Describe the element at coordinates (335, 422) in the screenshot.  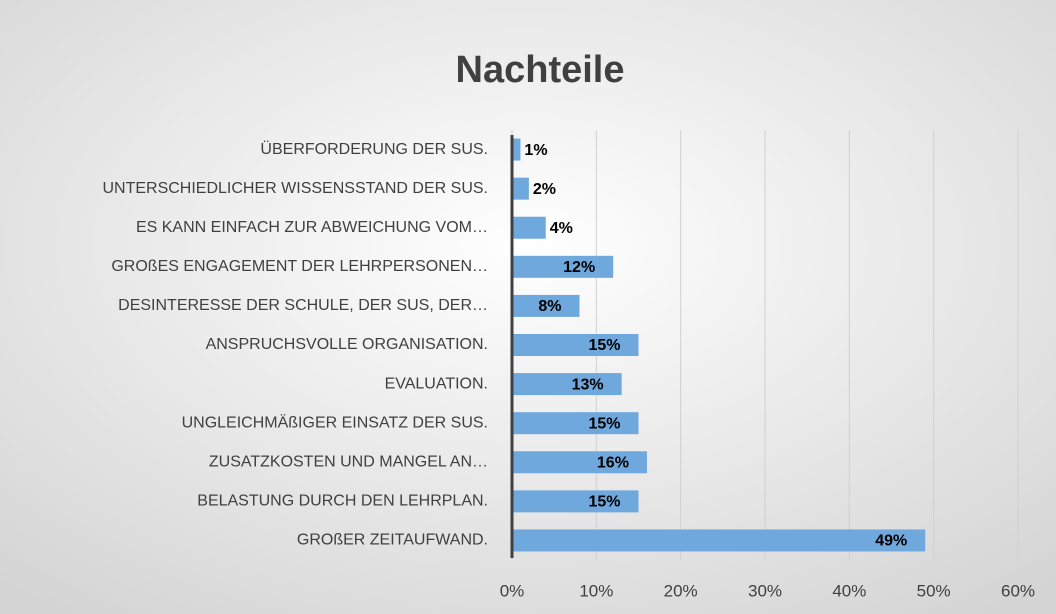
I see `y-tick-label: UNGLEICHMÄßIGER EINSATZ DER SUS.` at that location.